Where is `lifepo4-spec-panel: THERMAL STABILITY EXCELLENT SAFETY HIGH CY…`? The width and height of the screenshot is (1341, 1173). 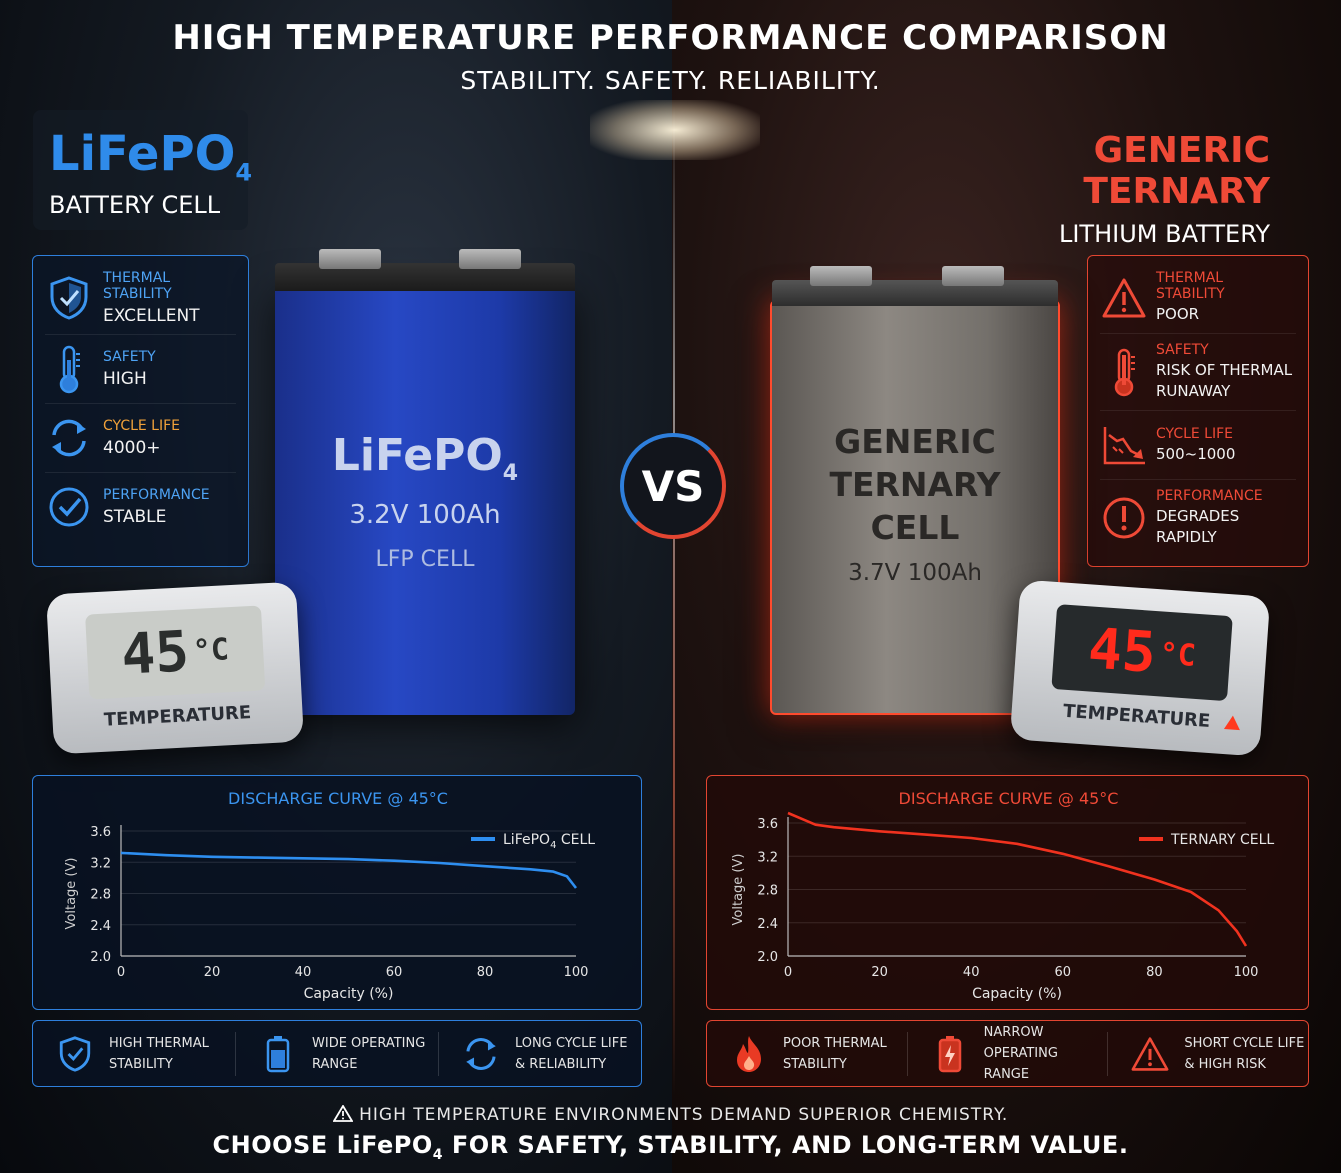
lifepo4-spec-panel: THERMAL STABILITY EXCELLENT SAFETY HIGH CY… is located at coordinates (140, 411).